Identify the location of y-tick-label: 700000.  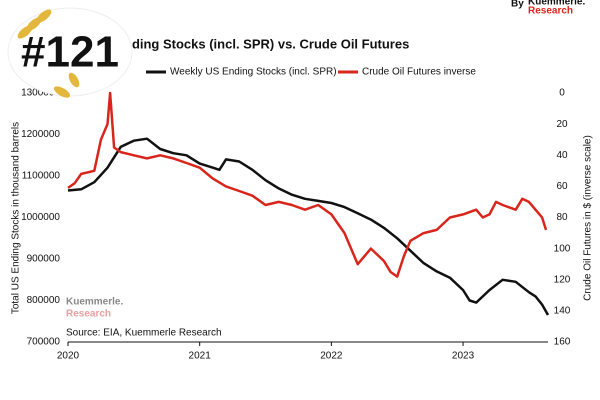
(44, 342).